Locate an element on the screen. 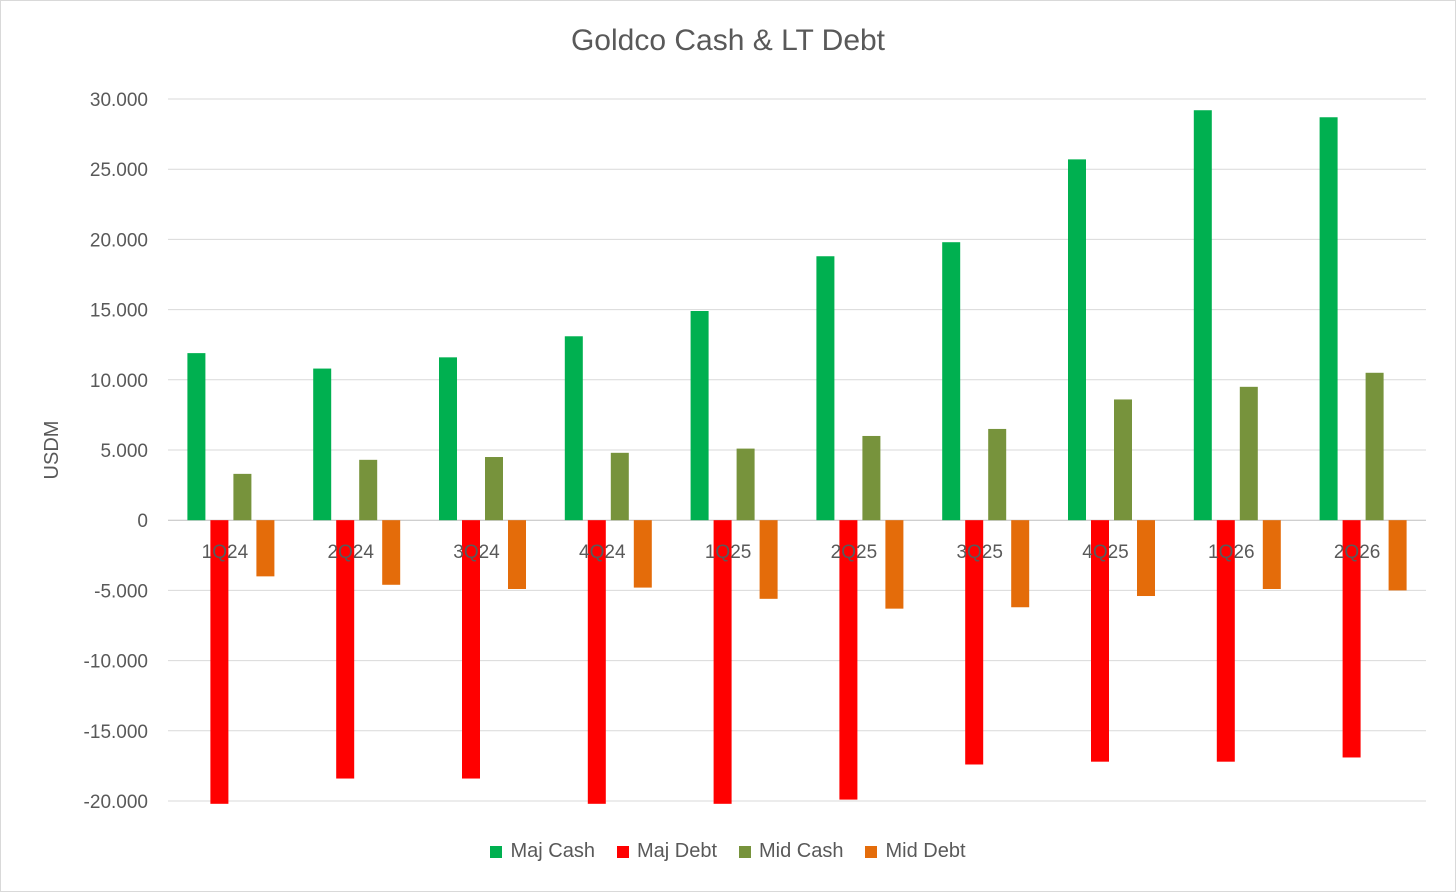 Image resolution: width=1456 pixels, height=892 pixels. legend-label: Mid Cash is located at coordinates (801, 851).